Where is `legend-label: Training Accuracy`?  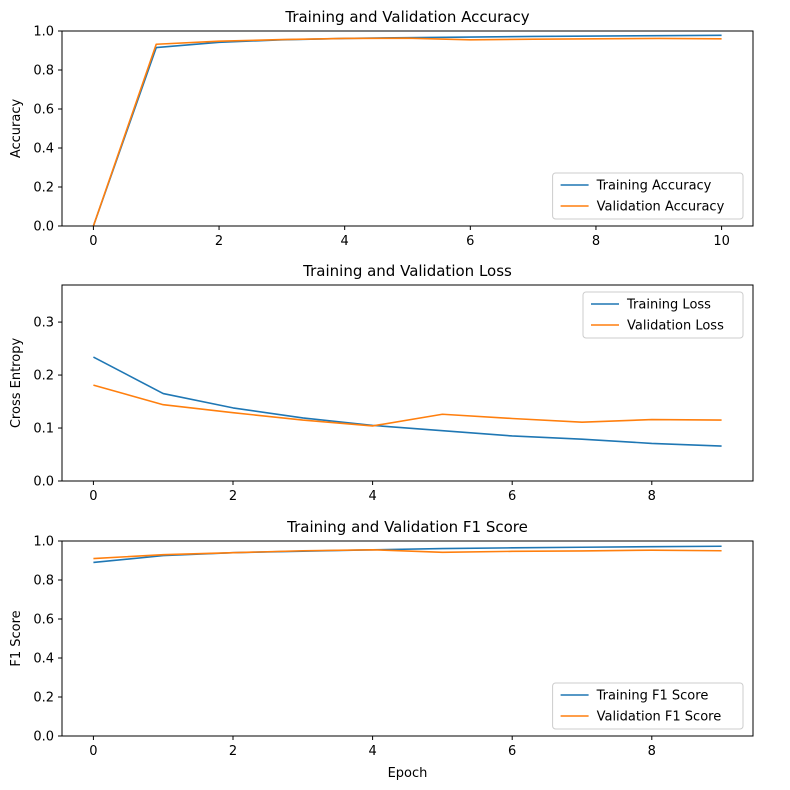
legend-label: Training Accuracy is located at coordinates (654, 186).